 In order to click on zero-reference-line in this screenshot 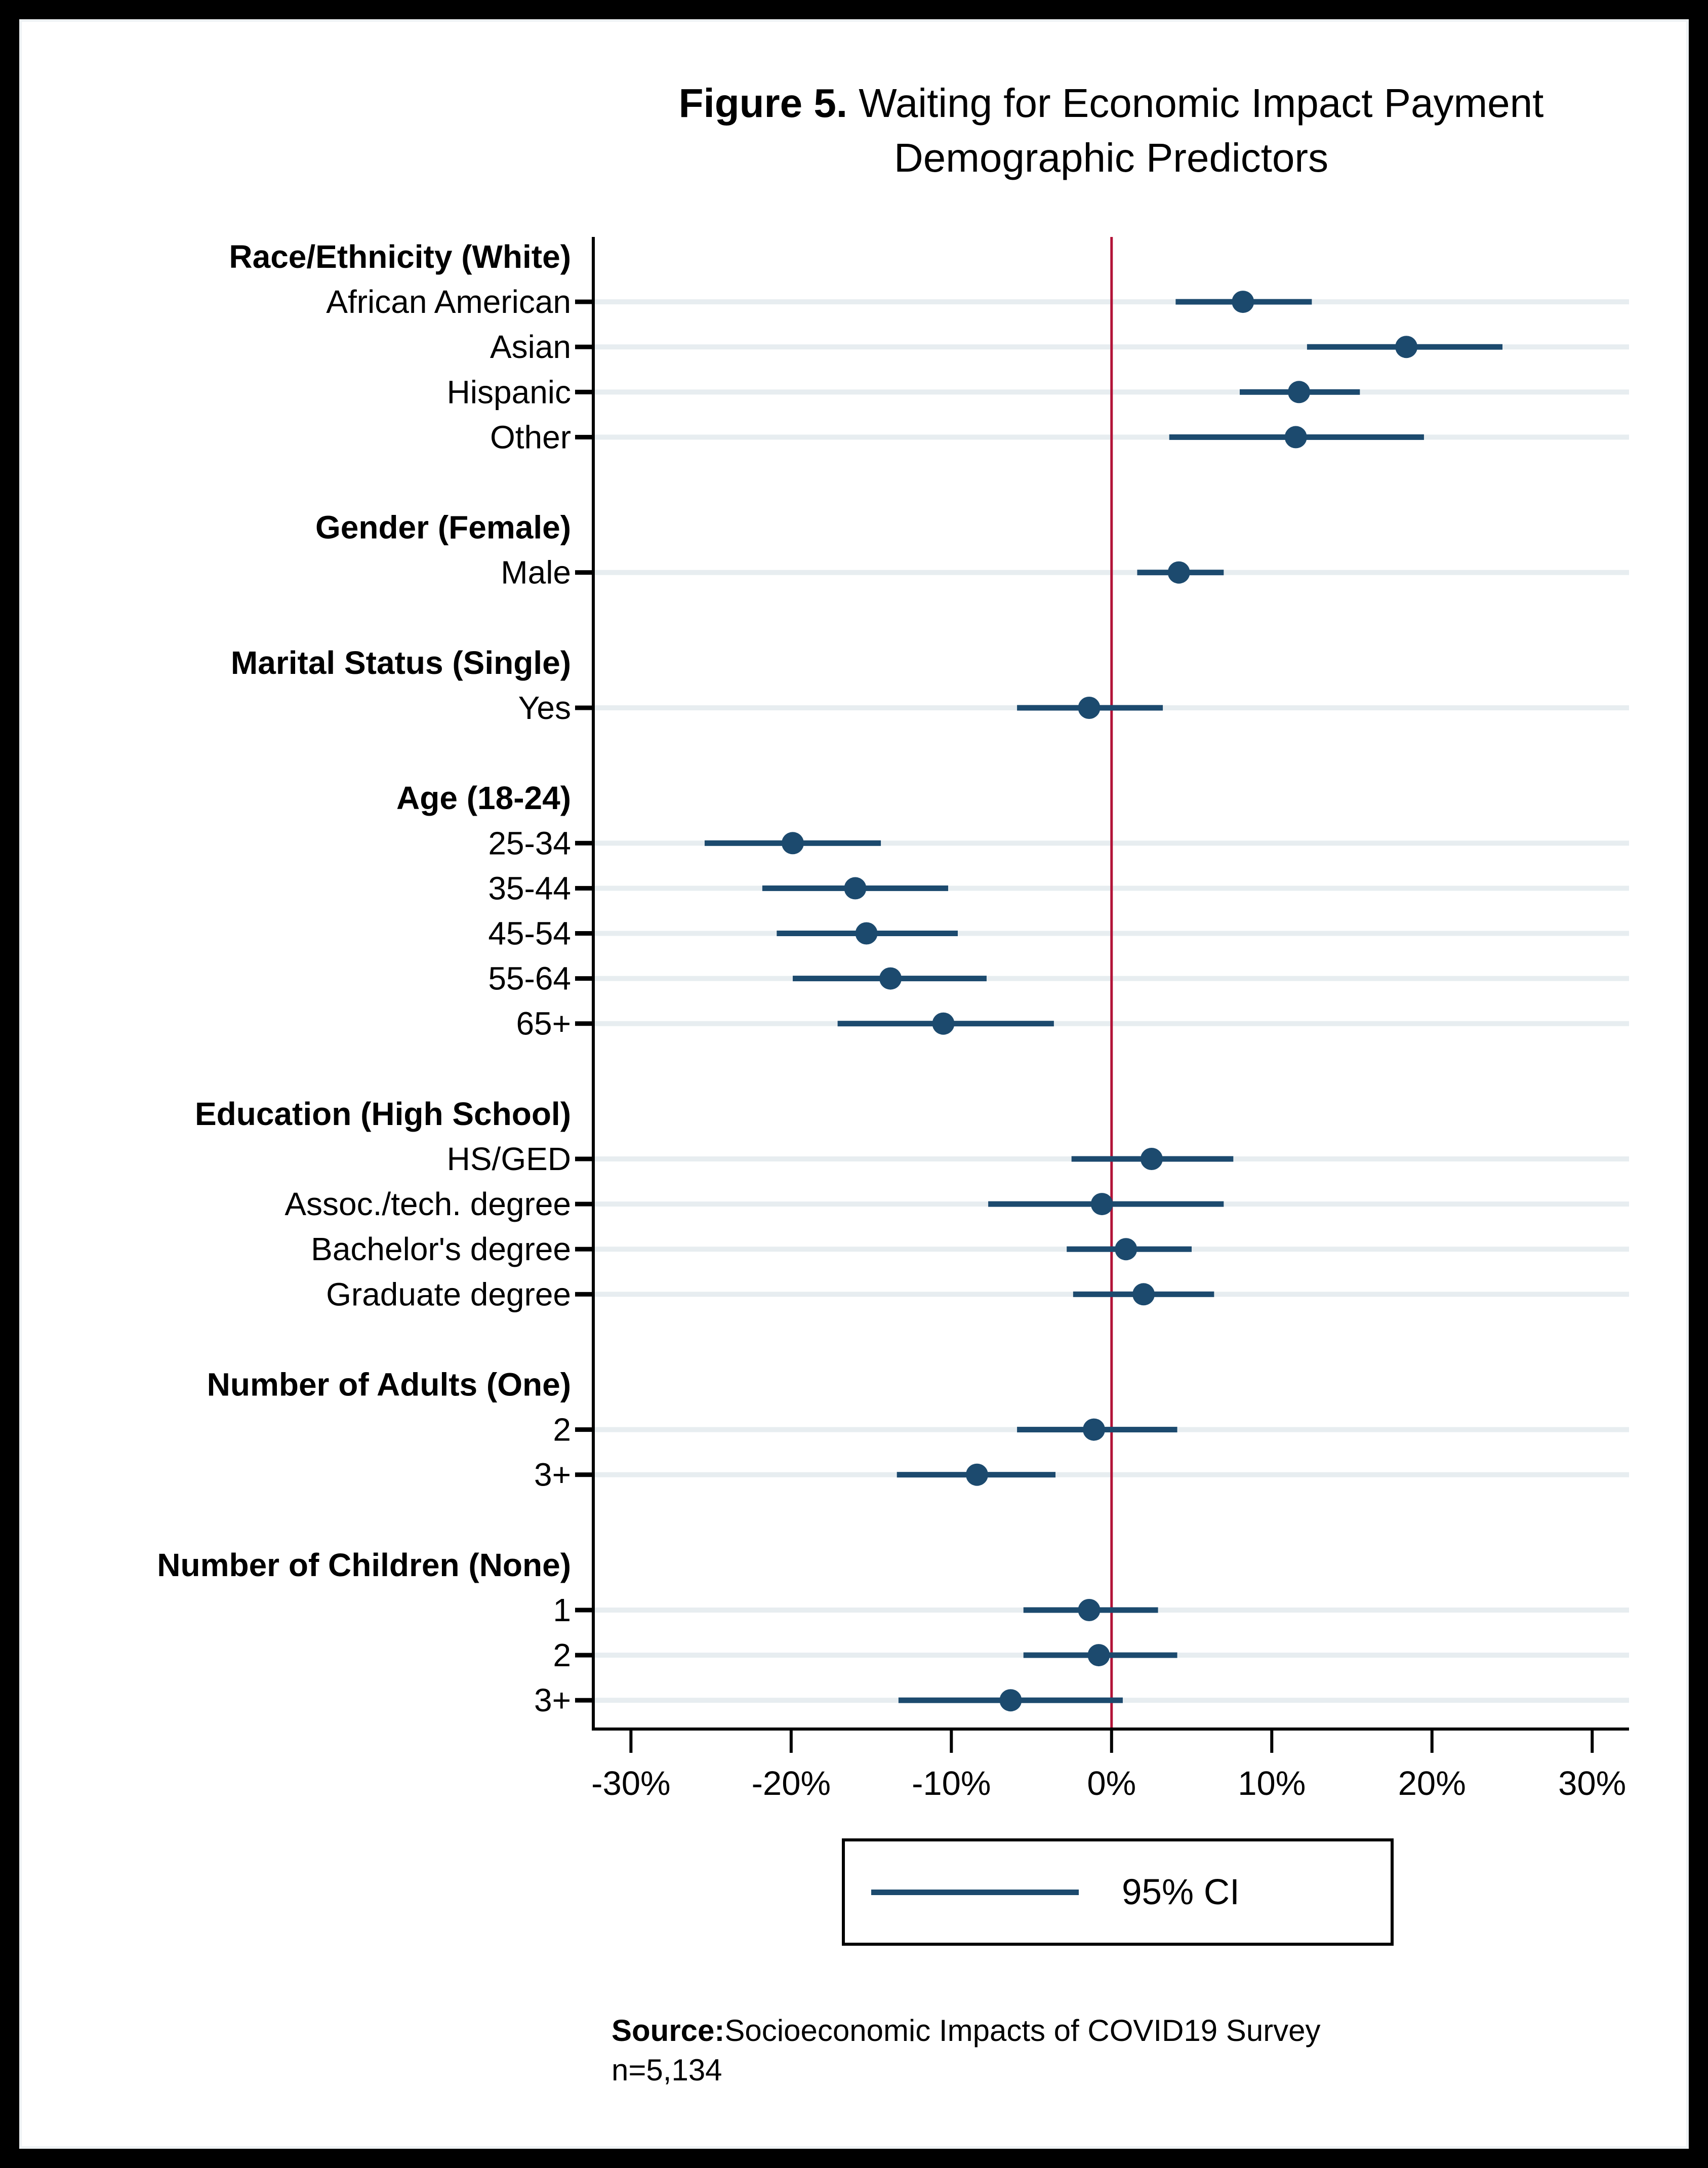, I will do `click(1111, 982)`.